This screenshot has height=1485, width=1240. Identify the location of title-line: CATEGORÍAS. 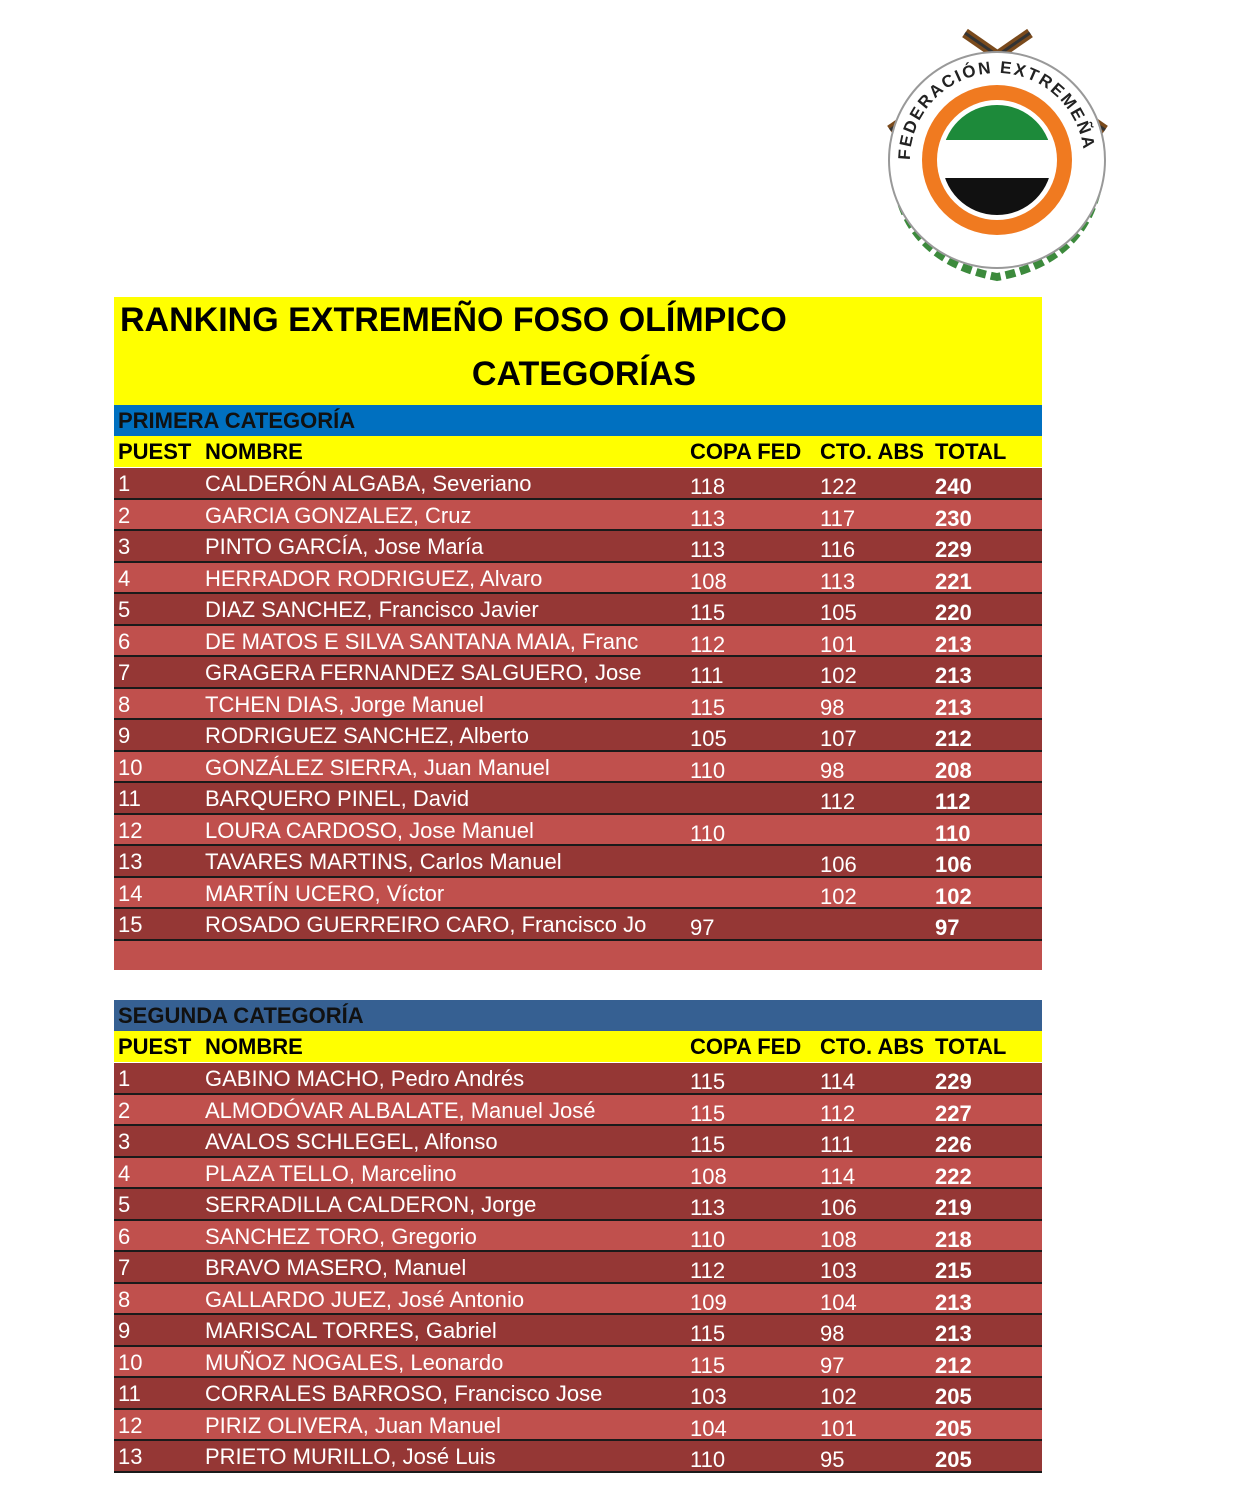
(584, 374).